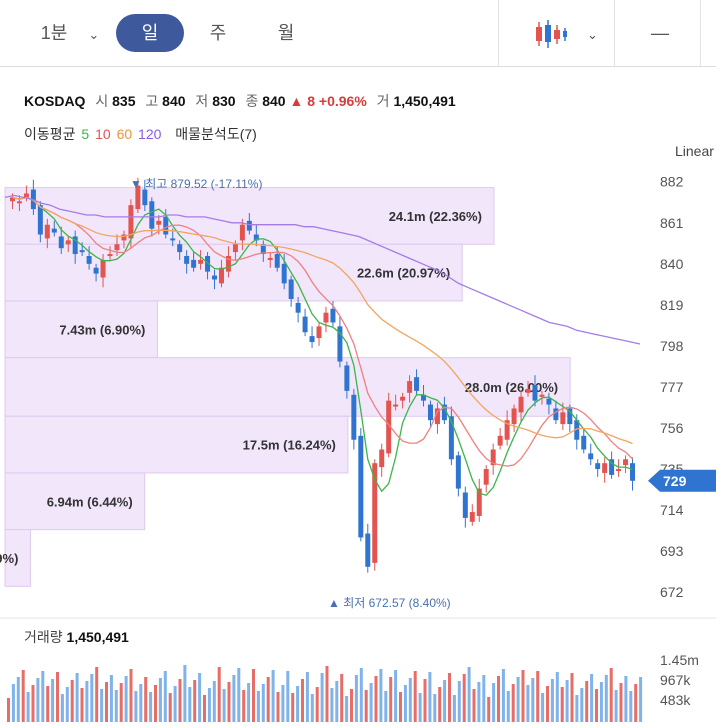 This screenshot has width=716, height=728. What do you see at coordinates (660, 33) in the screenshot?
I see `drawing-line-button: —` at bounding box center [660, 33].